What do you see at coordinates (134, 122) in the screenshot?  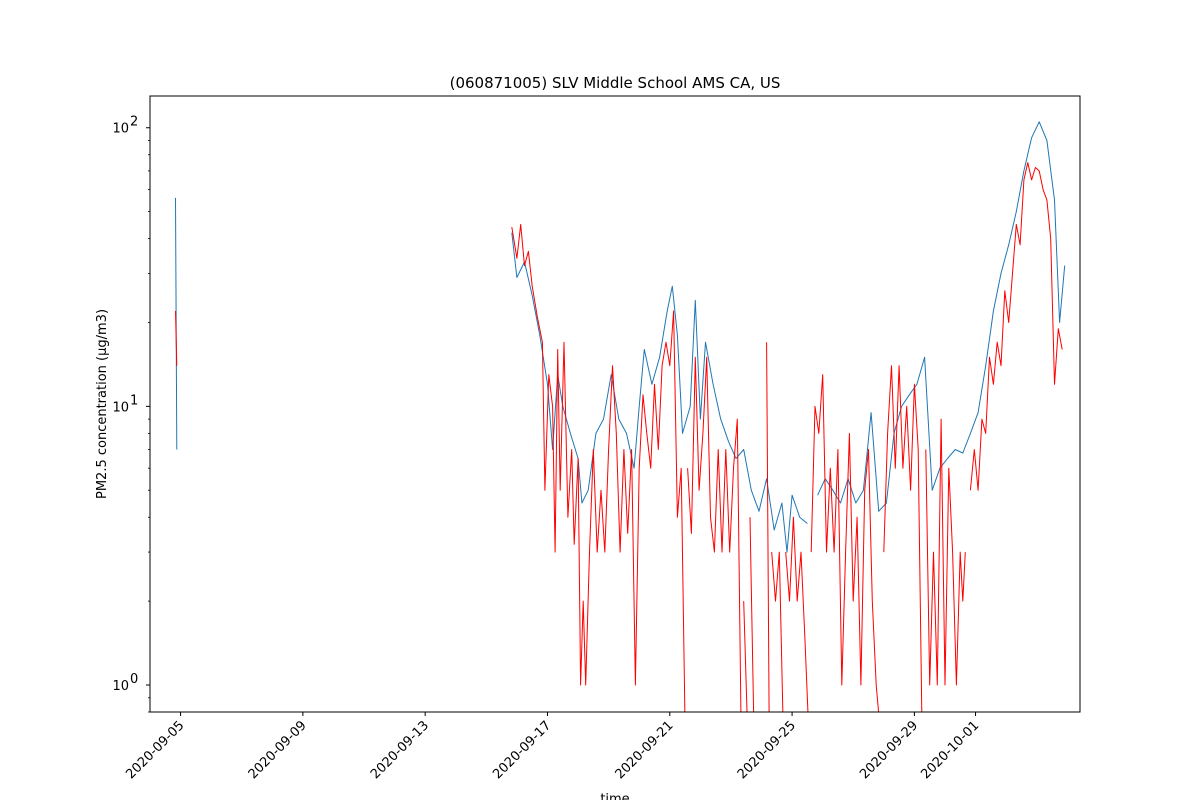 I see `y-tick-exponent: 2` at bounding box center [134, 122].